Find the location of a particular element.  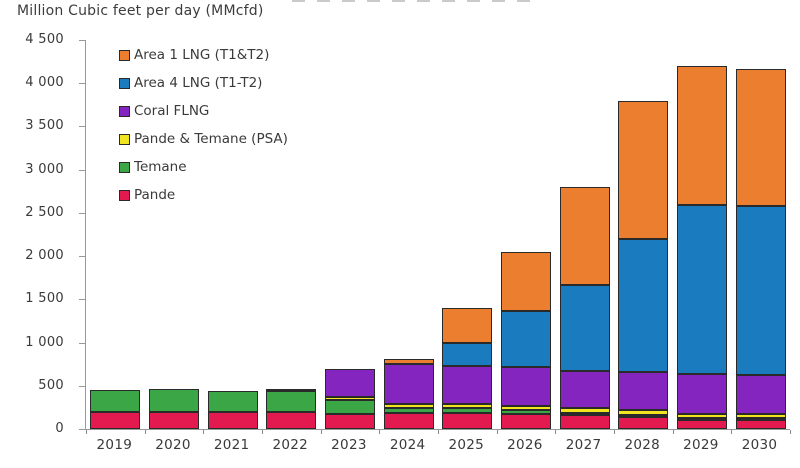

y-tick-label: 3 000 is located at coordinates (44, 169).